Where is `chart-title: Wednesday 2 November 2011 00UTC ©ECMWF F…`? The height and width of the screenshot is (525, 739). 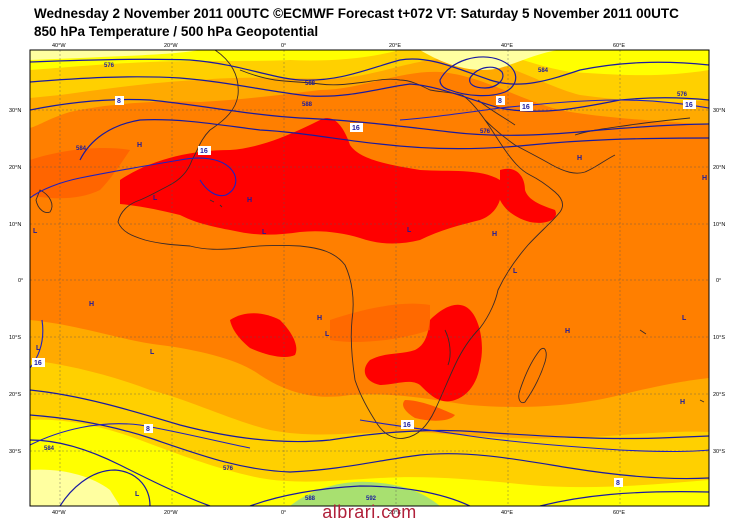
chart-title: Wednesday 2 November 2011 00UTC ©ECMWF F… is located at coordinates (356, 13).